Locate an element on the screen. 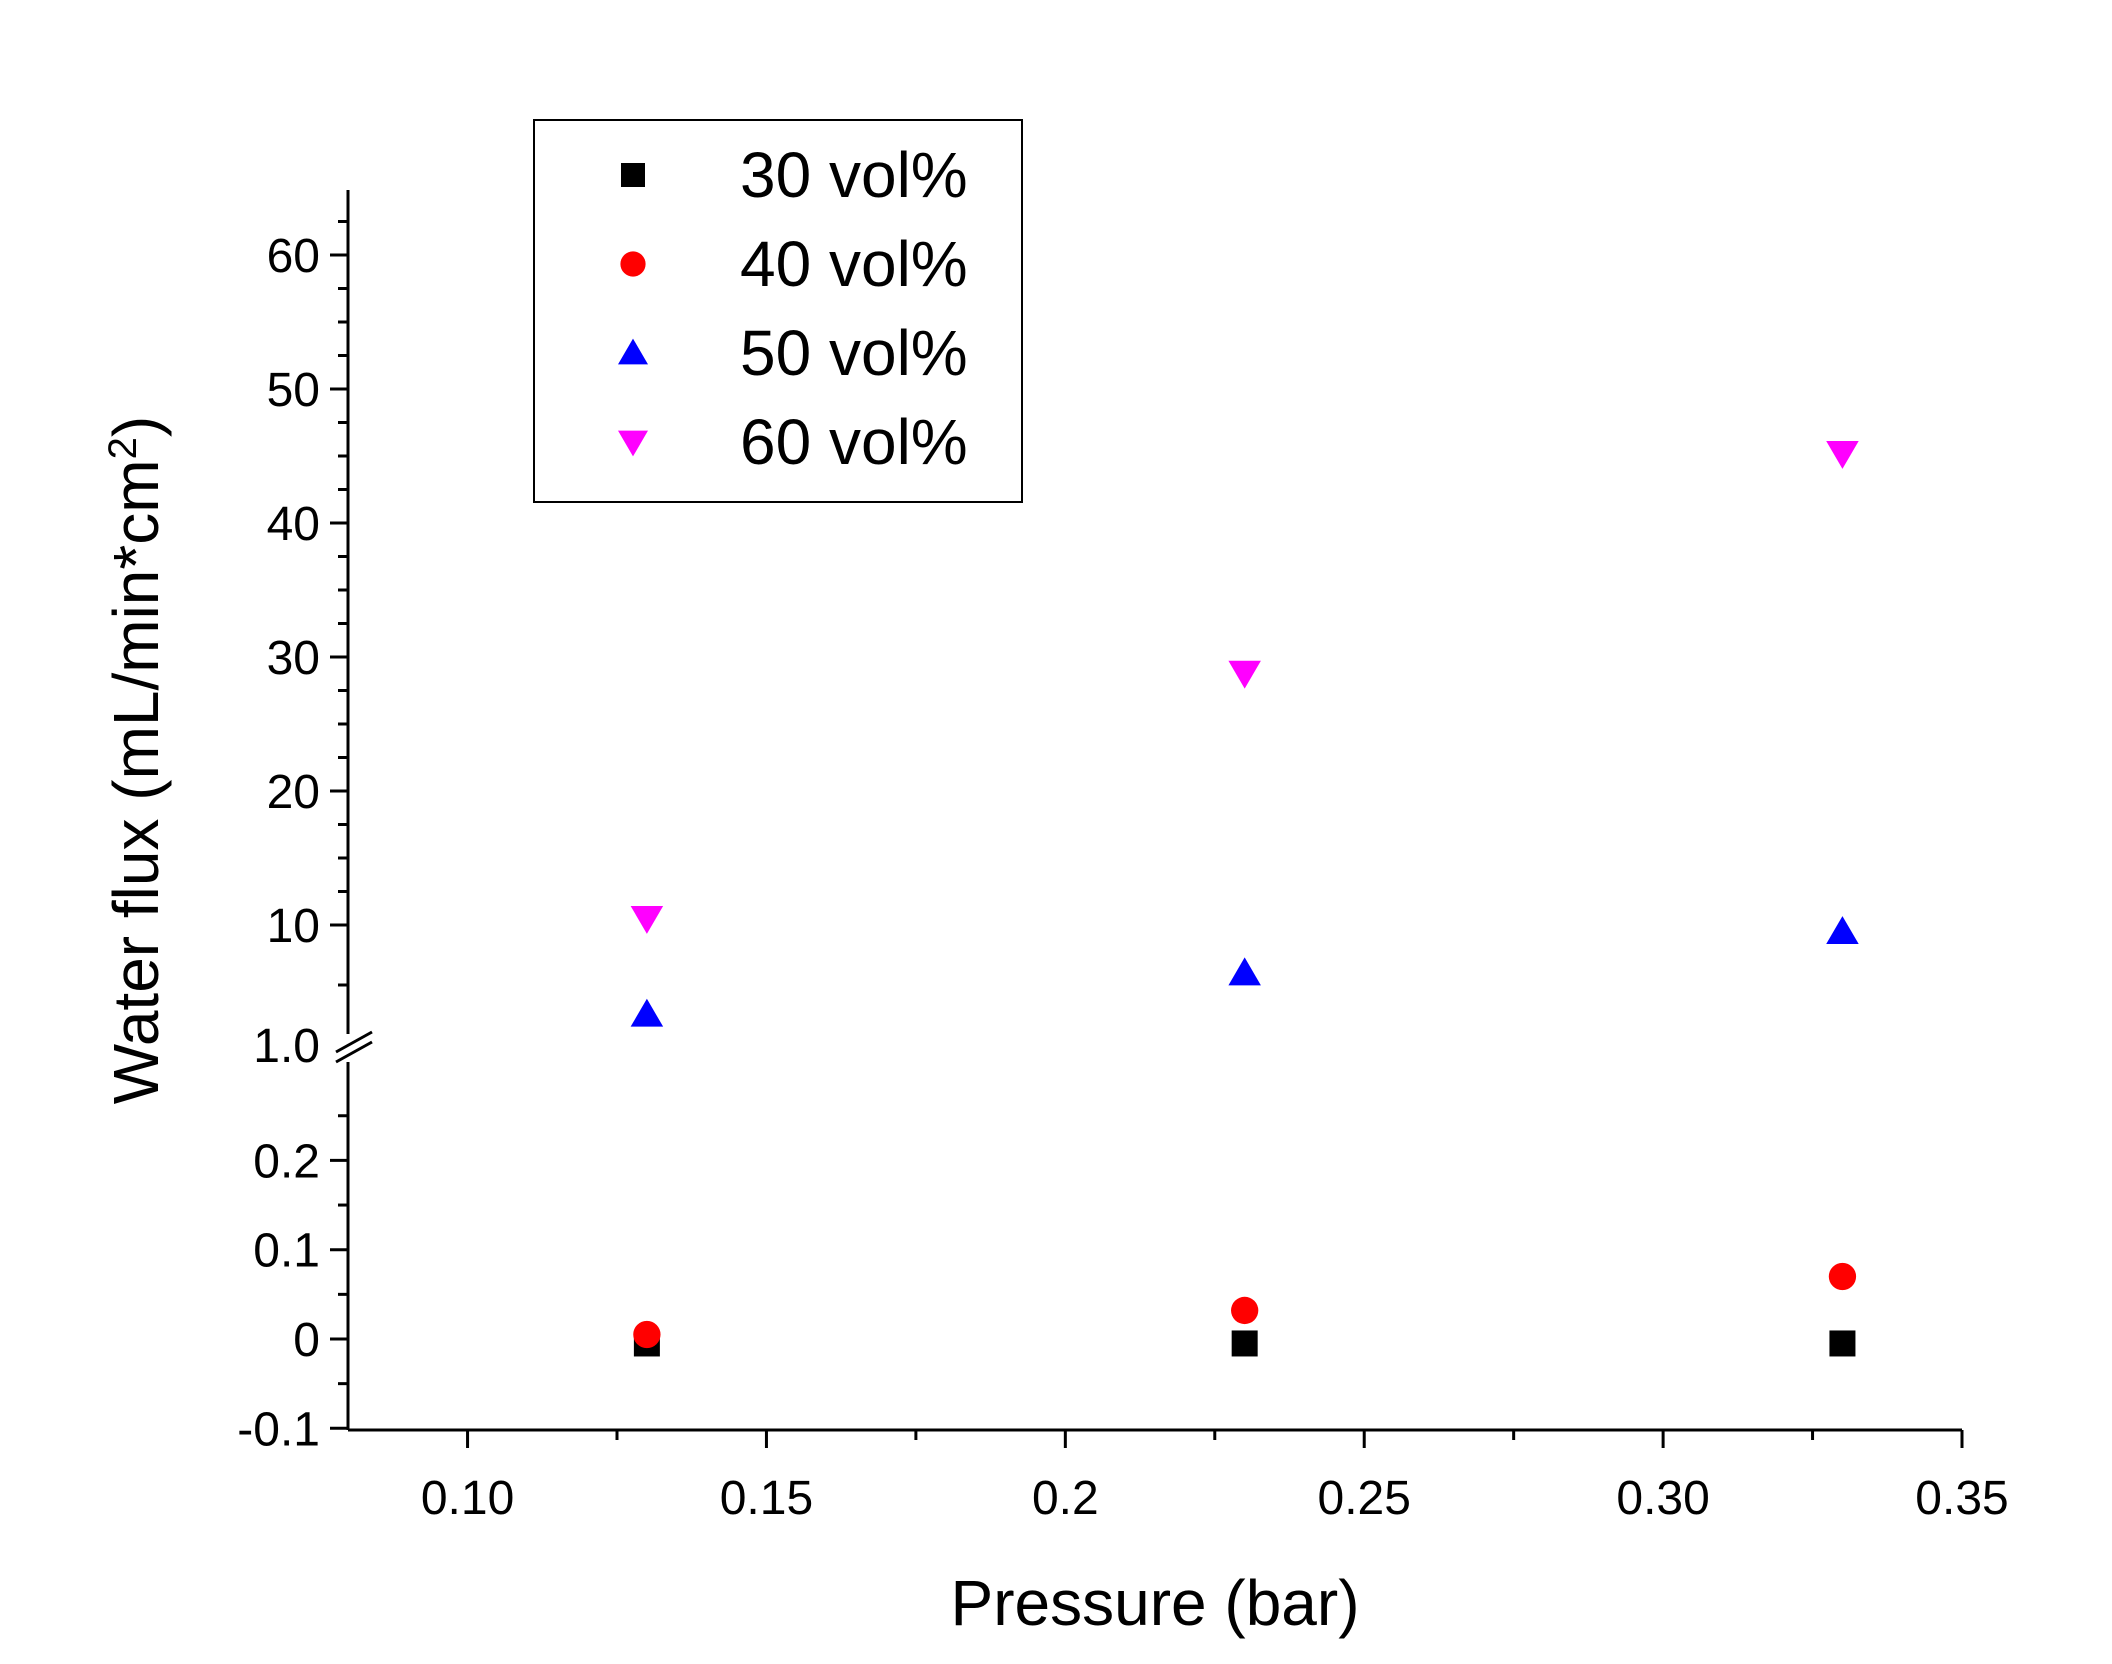 This screenshot has height=1664, width=2112. y-tick-label: 0.2 is located at coordinates (286, 1161).